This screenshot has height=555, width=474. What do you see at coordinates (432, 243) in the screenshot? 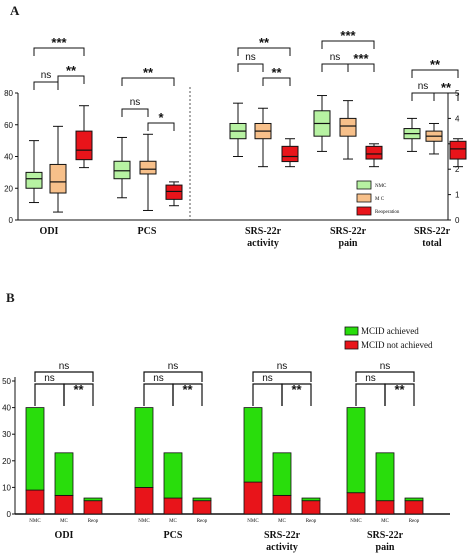
I see `category-label: total` at bounding box center [432, 243].